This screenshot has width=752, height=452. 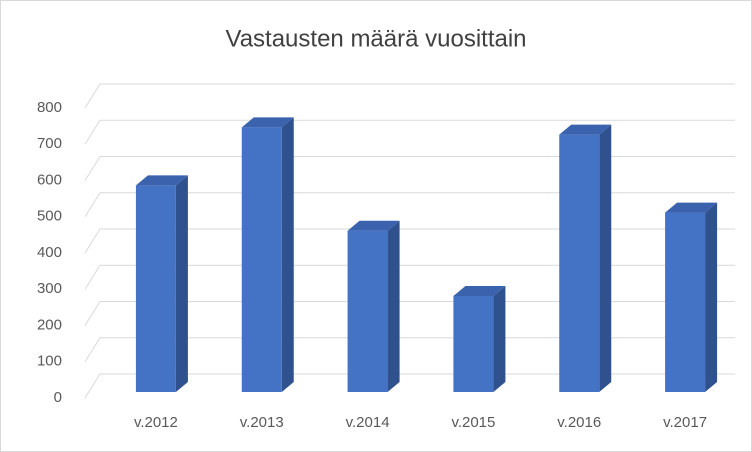 I want to click on x-tick-label: v.2014, so click(x=368, y=422).